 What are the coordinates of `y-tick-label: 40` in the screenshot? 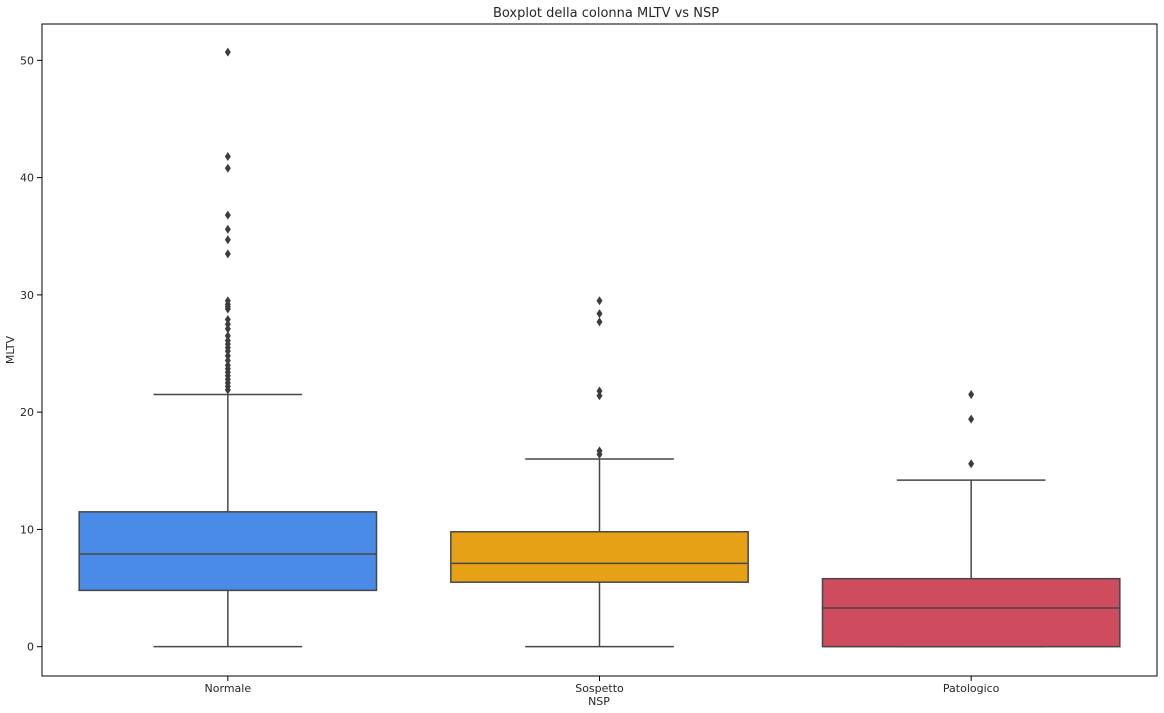 It's located at (27, 178).